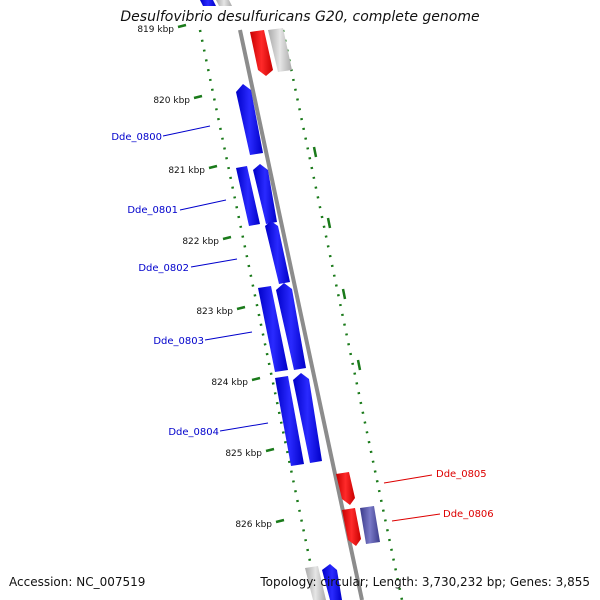 This screenshot has height=600, width=600. What do you see at coordinates (229, 383) in the screenshot?
I see `scale-tick-label: 824 kbp` at bounding box center [229, 383].